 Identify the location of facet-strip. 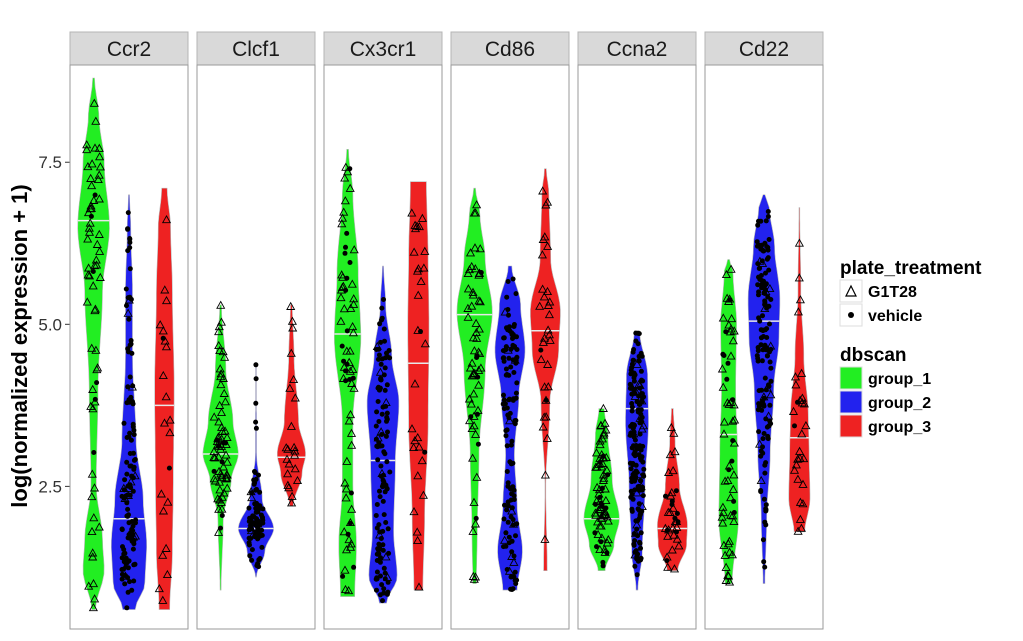
(129, 48).